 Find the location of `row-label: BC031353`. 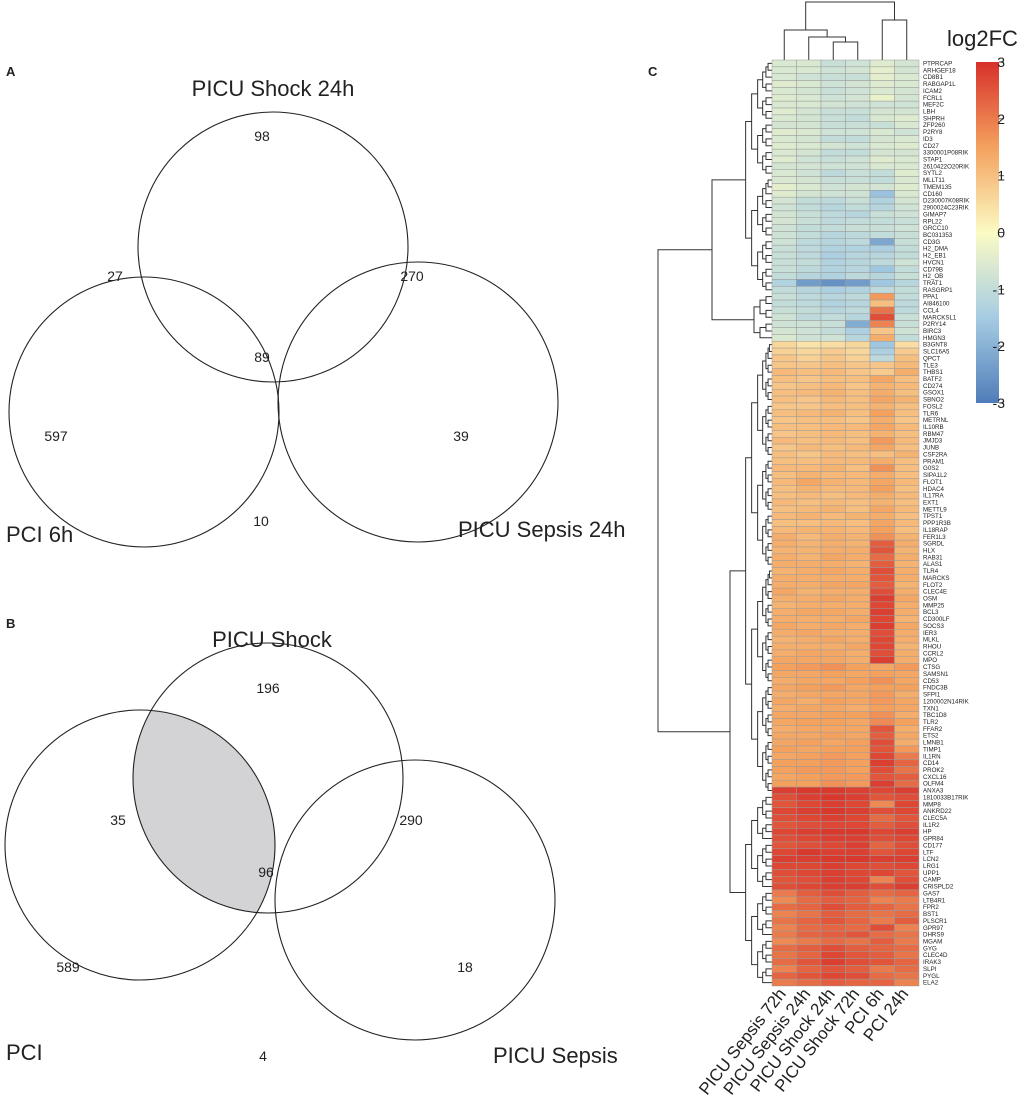

row-label: BC031353 is located at coordinates (938, 235).